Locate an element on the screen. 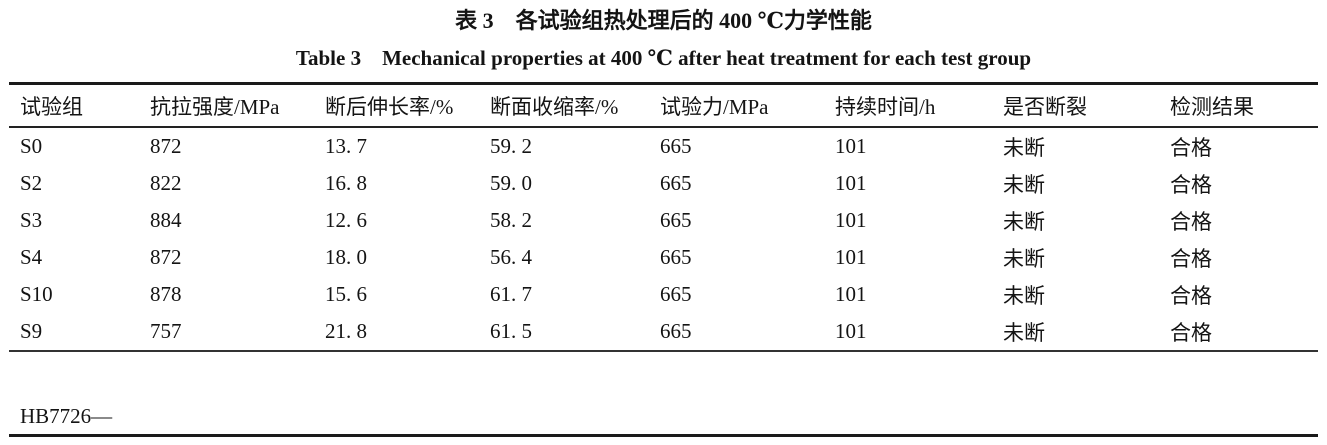 The height and width of the screenshot is (445, 1327). table-header-rule is located at coordinates (663, 127).